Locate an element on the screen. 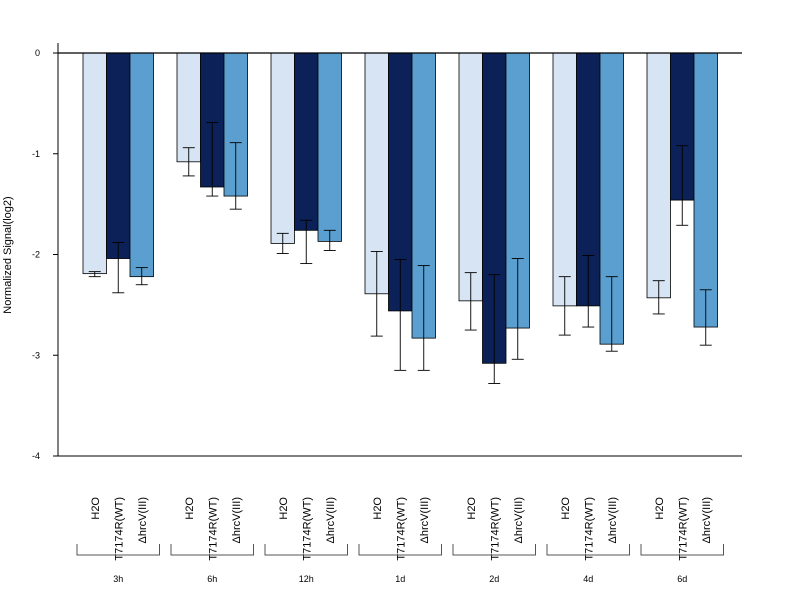 The image size is (800, 600). y-tick-label: 0 is located at coordinates (37, 53).